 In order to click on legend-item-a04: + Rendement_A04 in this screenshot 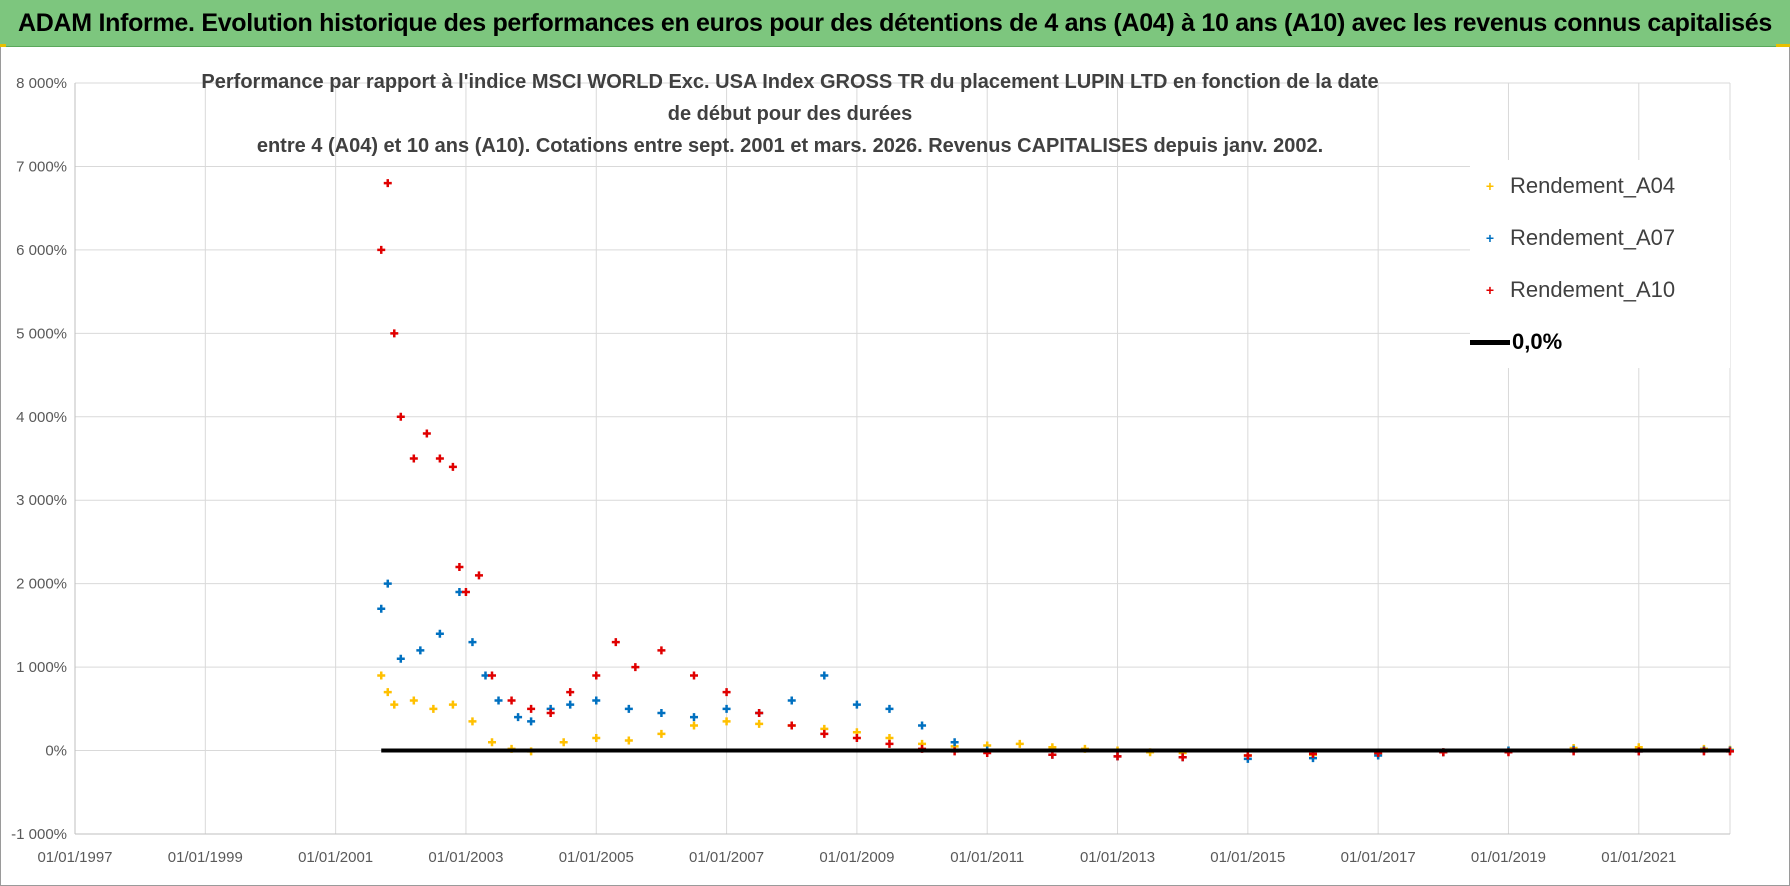, I will do `click(1600, 186)`.